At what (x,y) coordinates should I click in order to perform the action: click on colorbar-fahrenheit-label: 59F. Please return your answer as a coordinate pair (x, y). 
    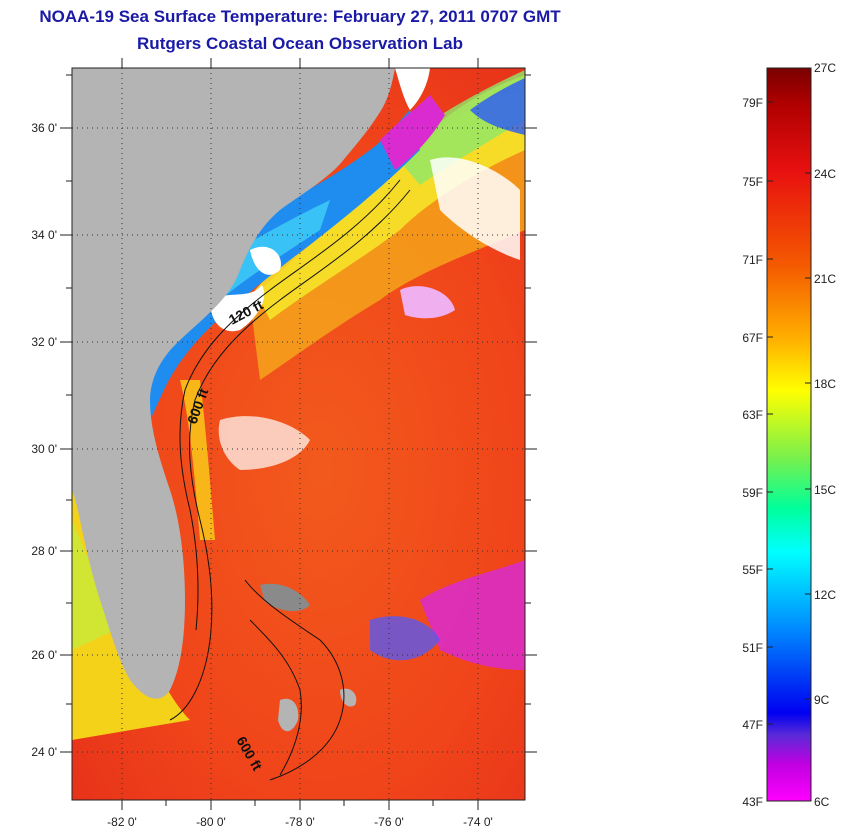
    Looking at the image, I should click on (752, 493).